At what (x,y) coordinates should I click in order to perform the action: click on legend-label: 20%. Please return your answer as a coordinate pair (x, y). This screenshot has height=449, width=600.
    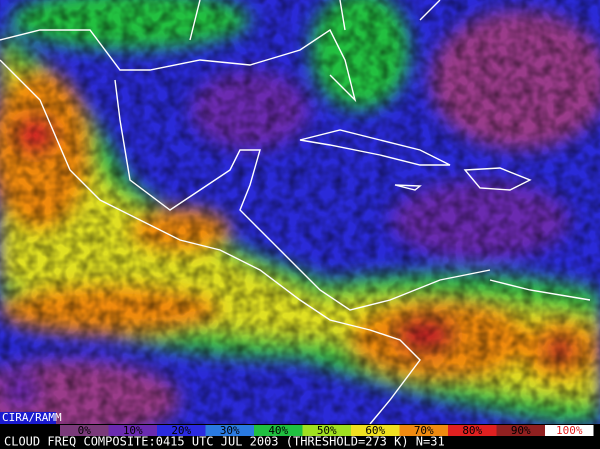
    Looking at the image, I should click on (181, 430).